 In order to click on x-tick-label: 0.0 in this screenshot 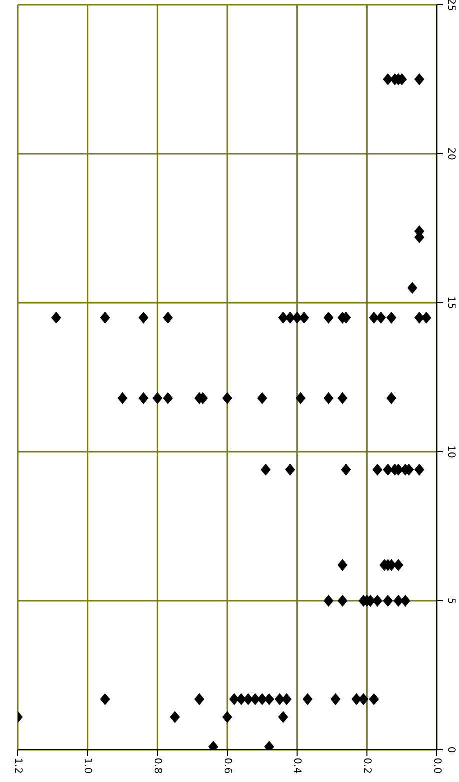, I will do `click(436, 766)`.